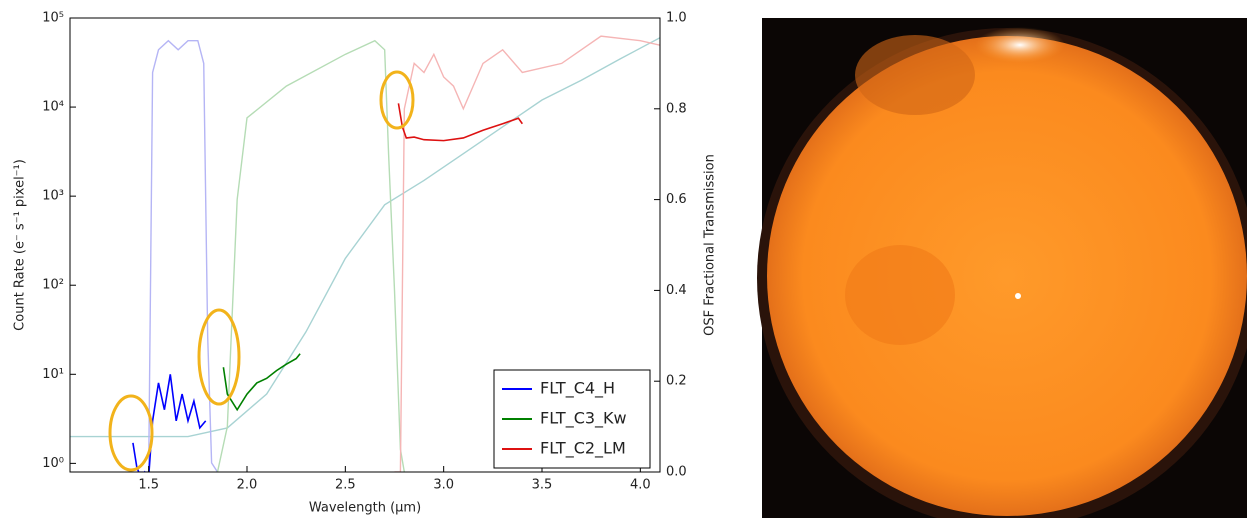  I want to click on y2-axis-label: OSF Fractional Transmission, so click(710, 245).